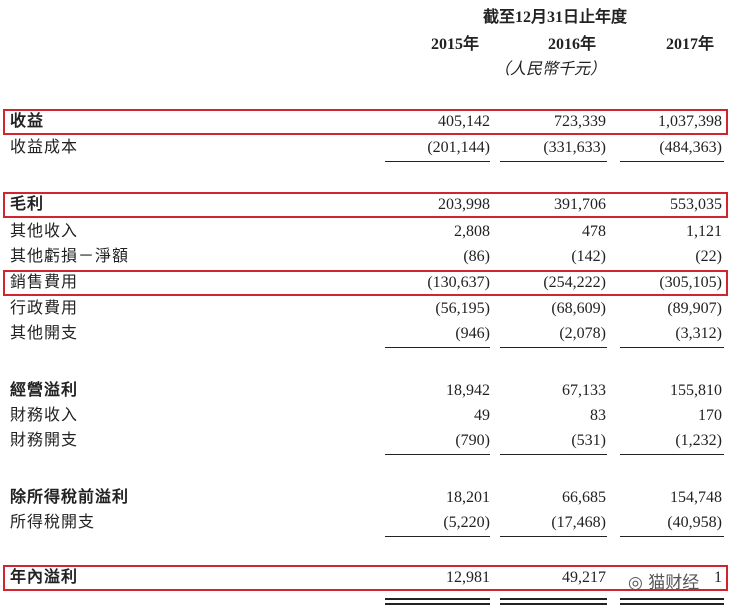 The image size is (741, 615). What do you see at coordinates (554, 17) in the screenshot?
I see `period-header: 截至12月31日止年度` at bounding box center [554, 17].